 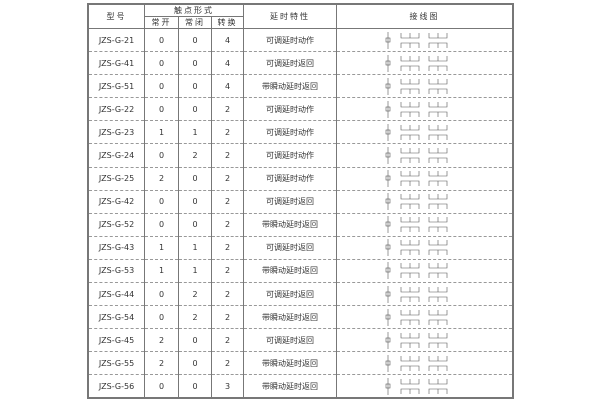 What do you see at coordinates (195, 22) in the screenshot?
I see `header-nc: 常闭` at bounding box center [195, 22].